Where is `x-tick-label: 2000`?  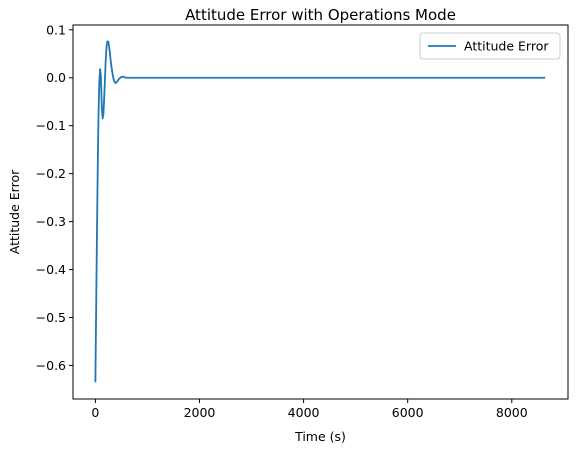
x-tick-label: 2000 is located at coordinates (200, 412).